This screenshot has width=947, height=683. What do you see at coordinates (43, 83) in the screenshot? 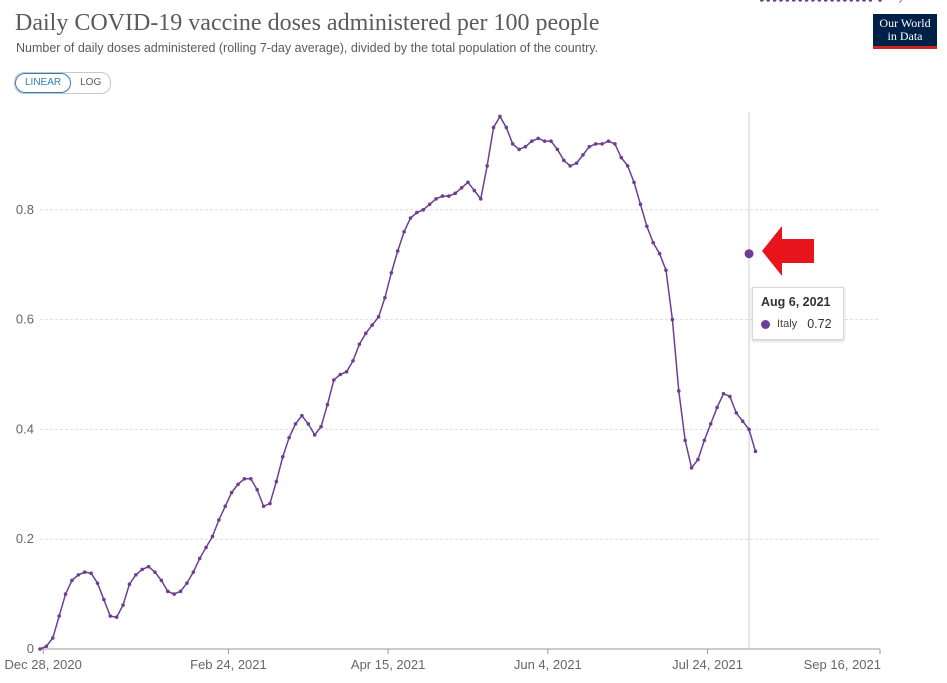
I see `linear-scale-button: LINEAR` at bounding box center [43, 83].